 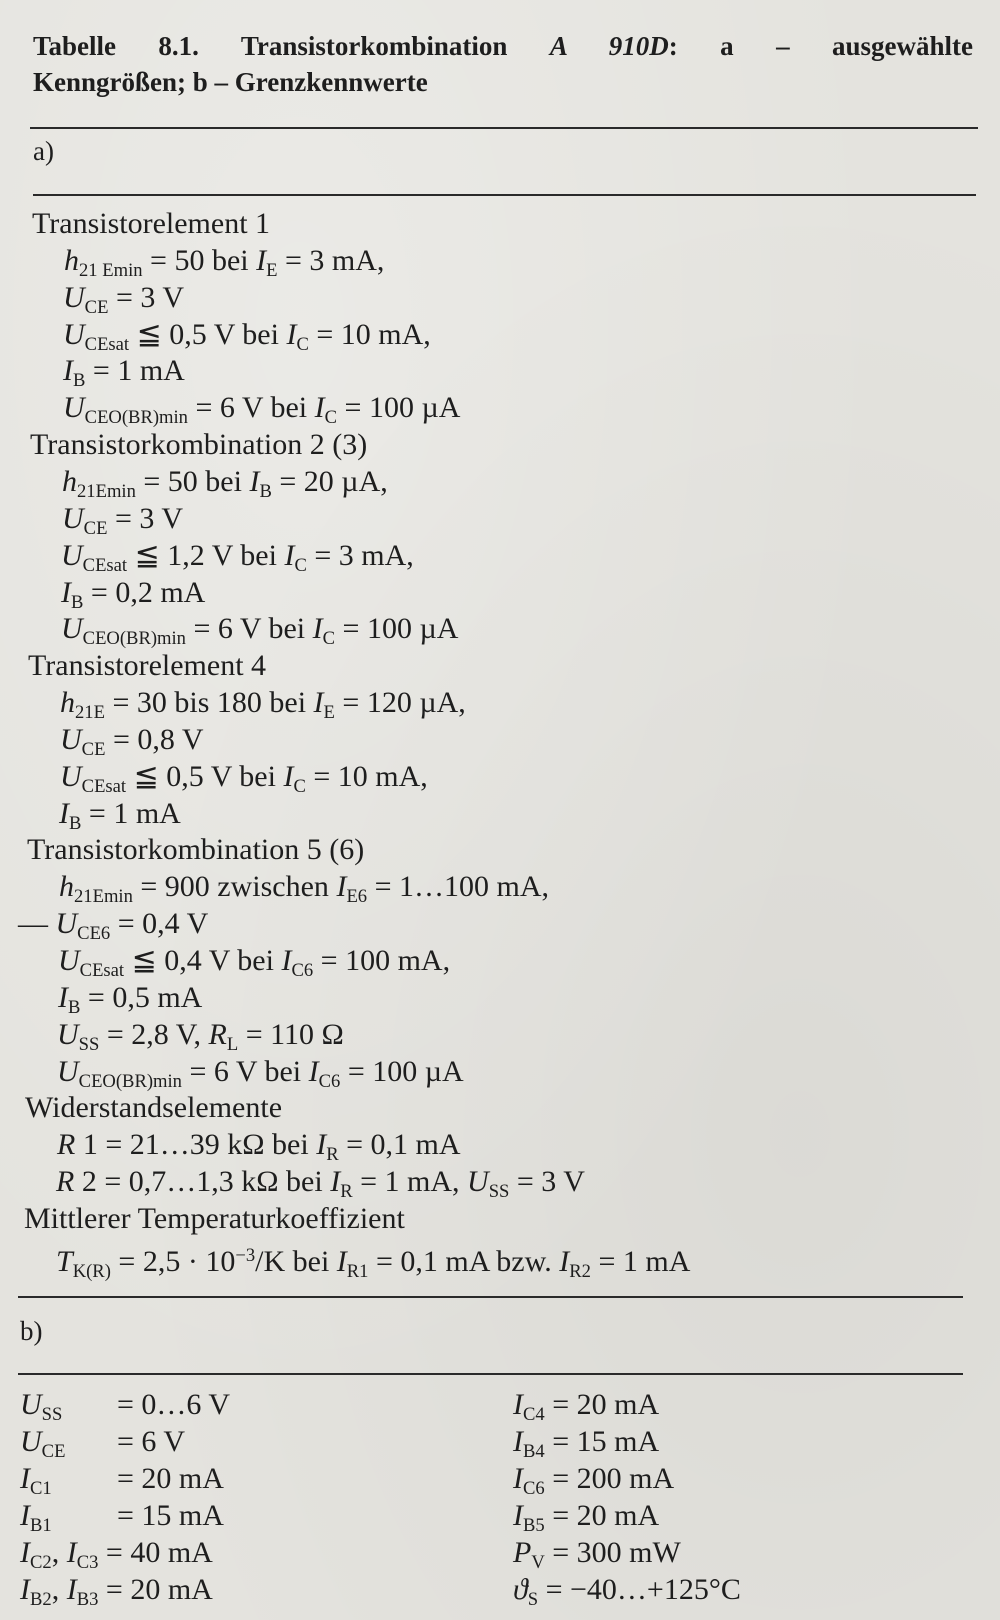 I want to click on rule-mid, so click(x=490, y=1297).